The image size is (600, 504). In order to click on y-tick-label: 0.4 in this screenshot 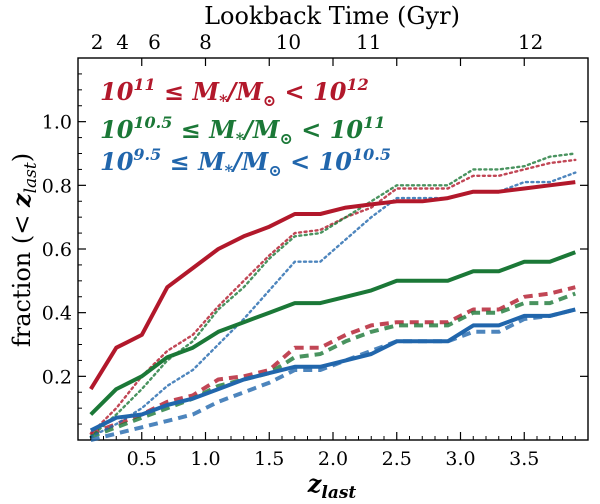, I will do `click(57, 314)`.